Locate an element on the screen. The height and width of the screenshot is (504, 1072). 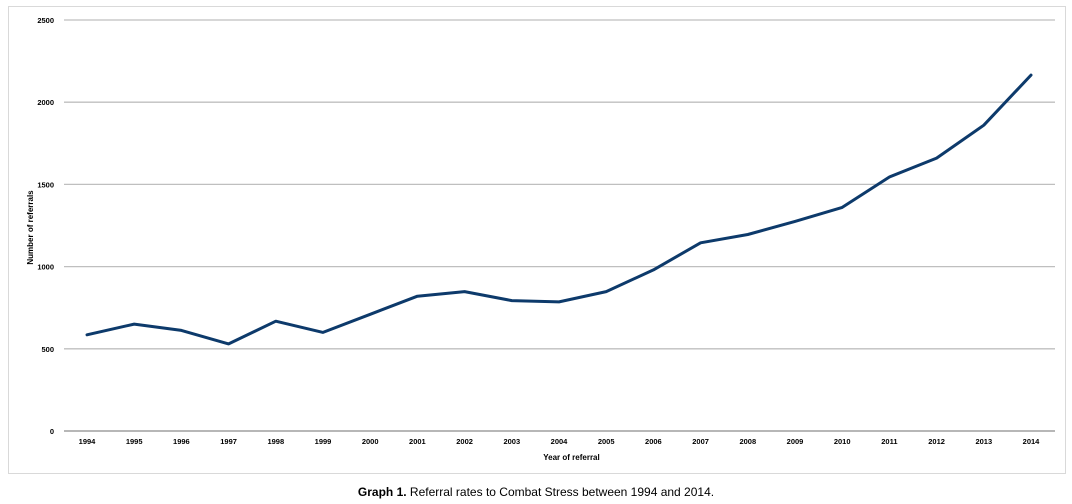
x-tick-label-1996: 1996 is located at coordinates (181, 441).